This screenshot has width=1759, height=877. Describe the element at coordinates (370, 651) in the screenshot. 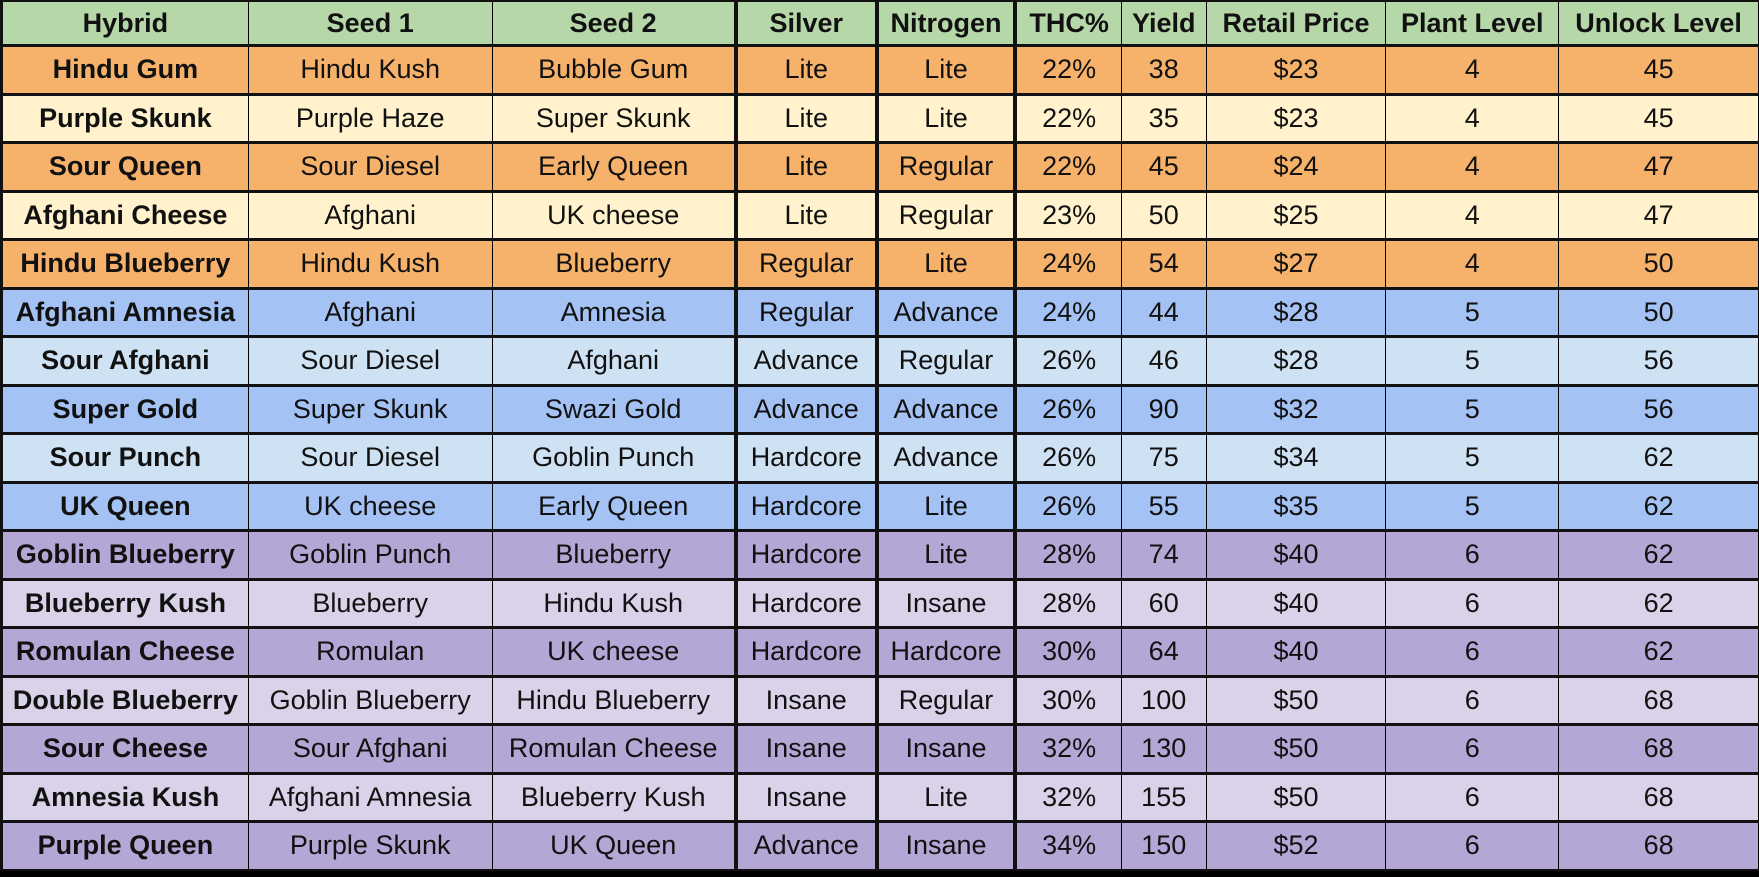

I see `cell-seed-1: Romulan` at that location.